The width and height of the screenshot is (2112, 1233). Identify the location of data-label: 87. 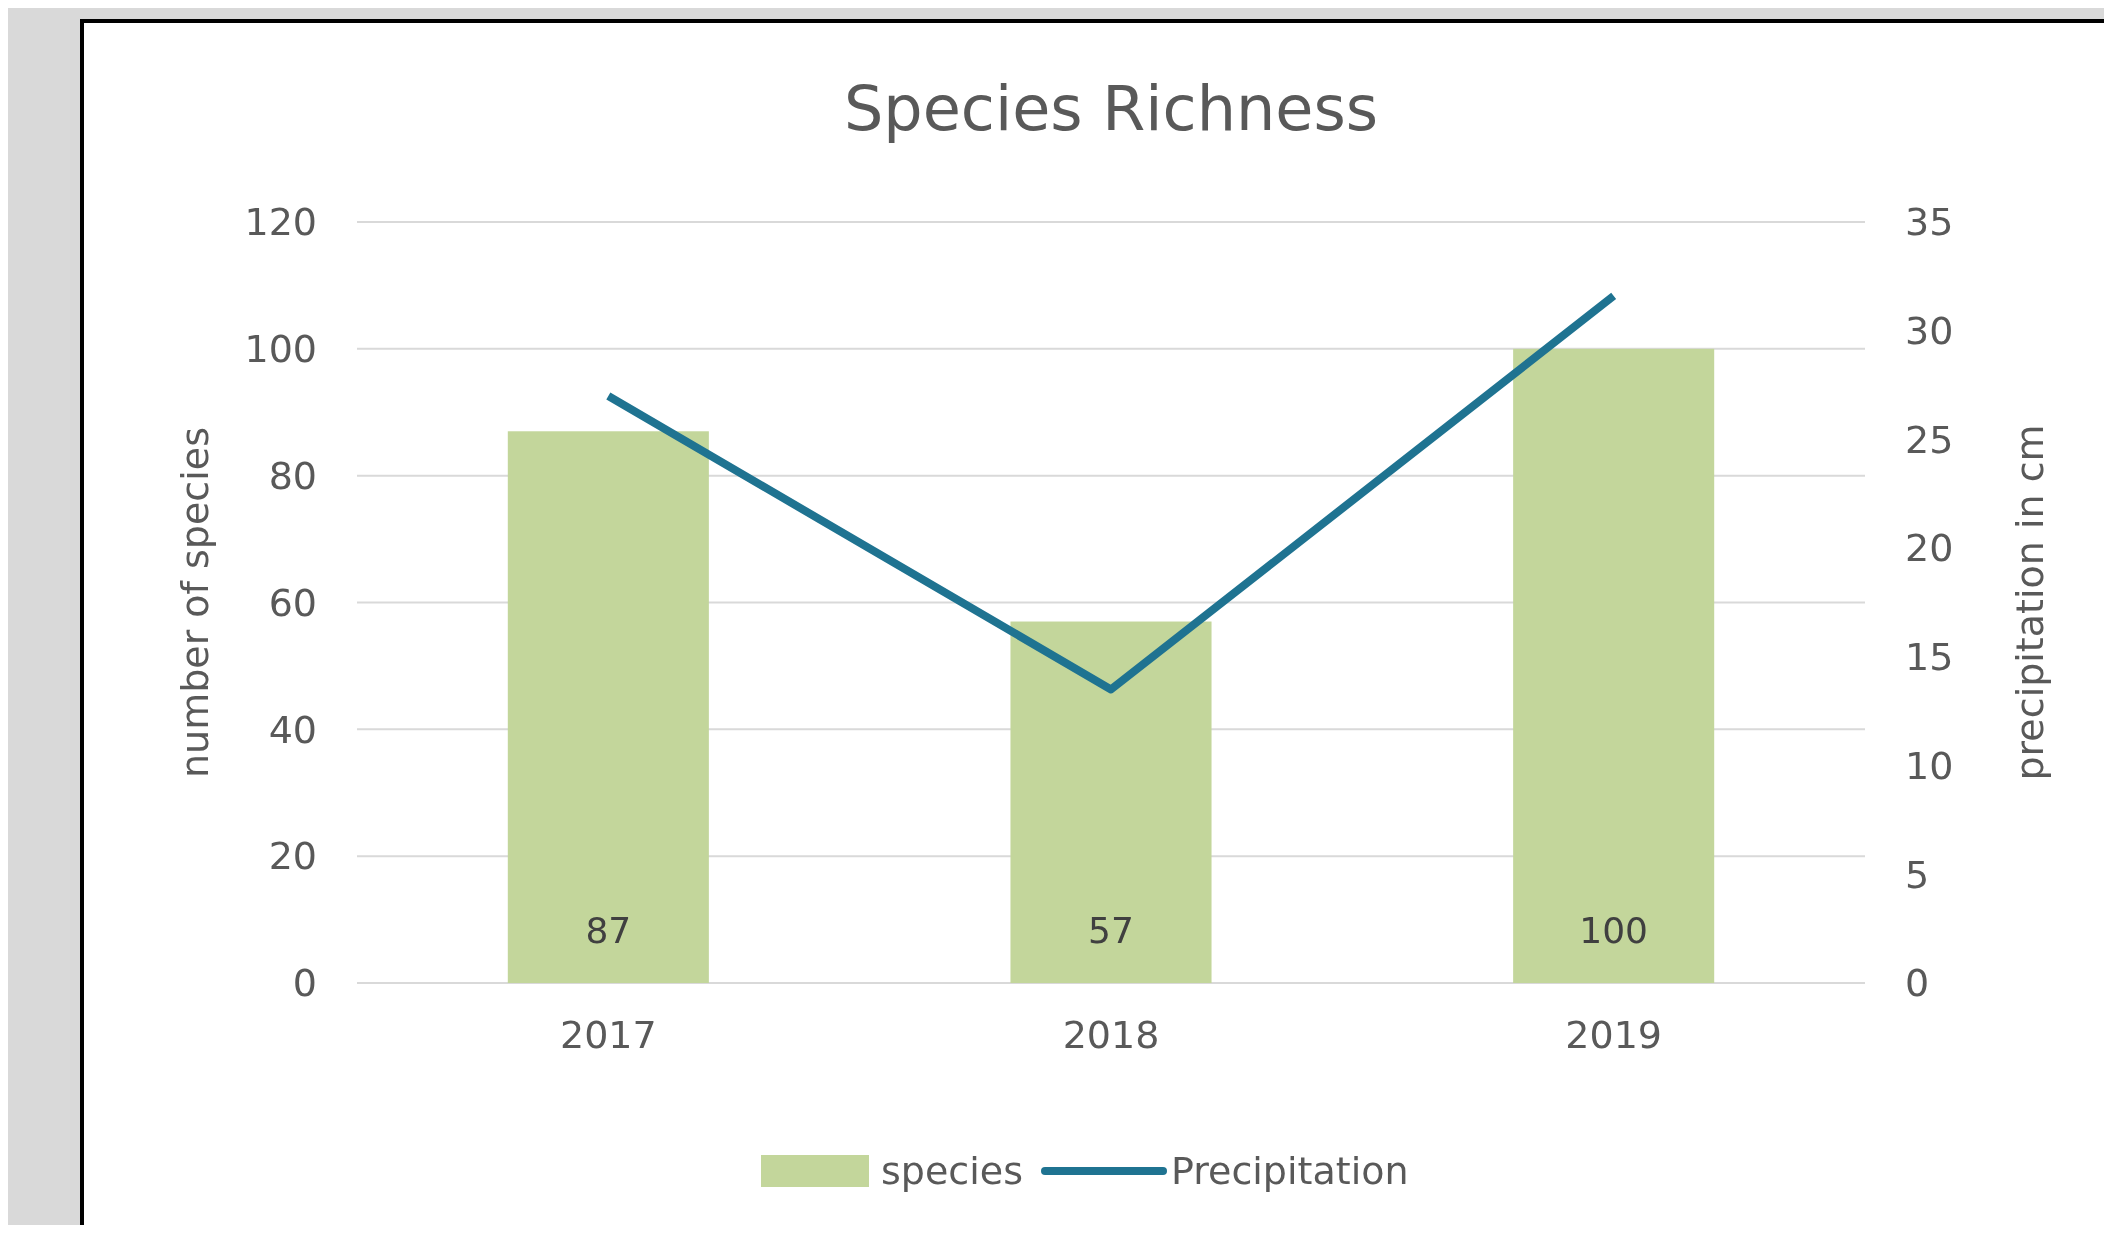
(608, 930).